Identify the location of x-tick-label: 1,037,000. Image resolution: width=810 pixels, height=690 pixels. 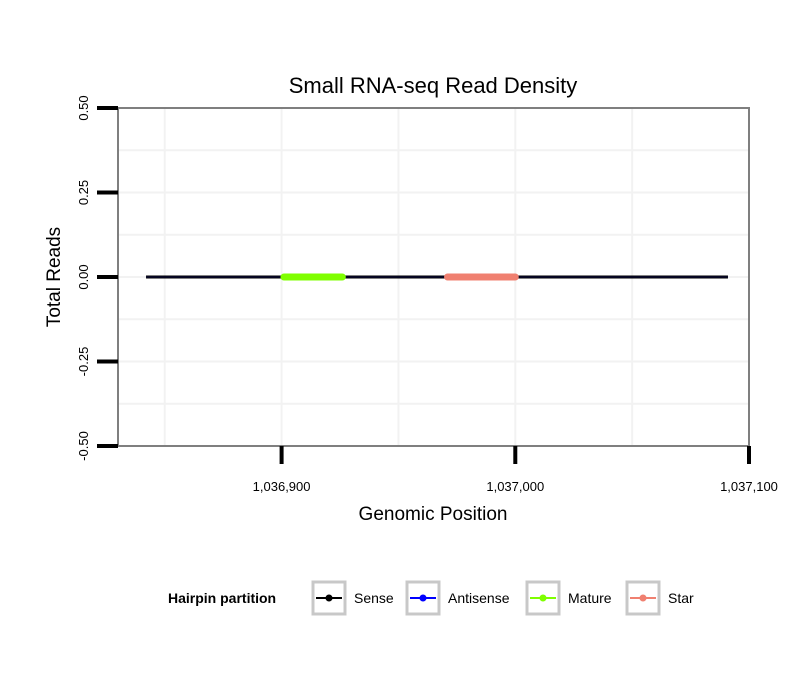
(515, 486).